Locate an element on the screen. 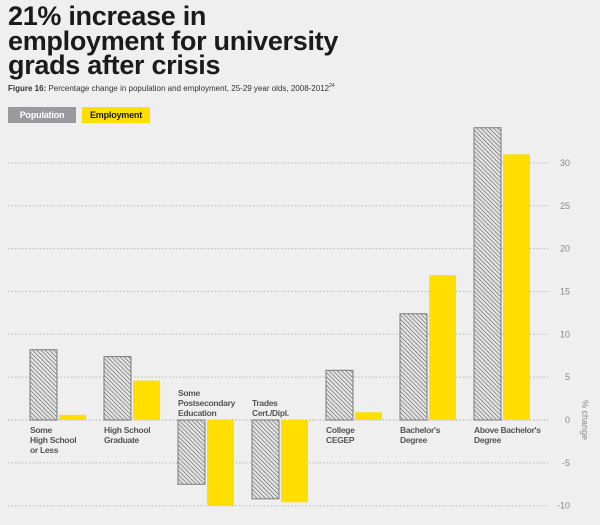 The image size is (600, 525). category-label: Above Bachelor's Degree is located at coordinates (507, 435).